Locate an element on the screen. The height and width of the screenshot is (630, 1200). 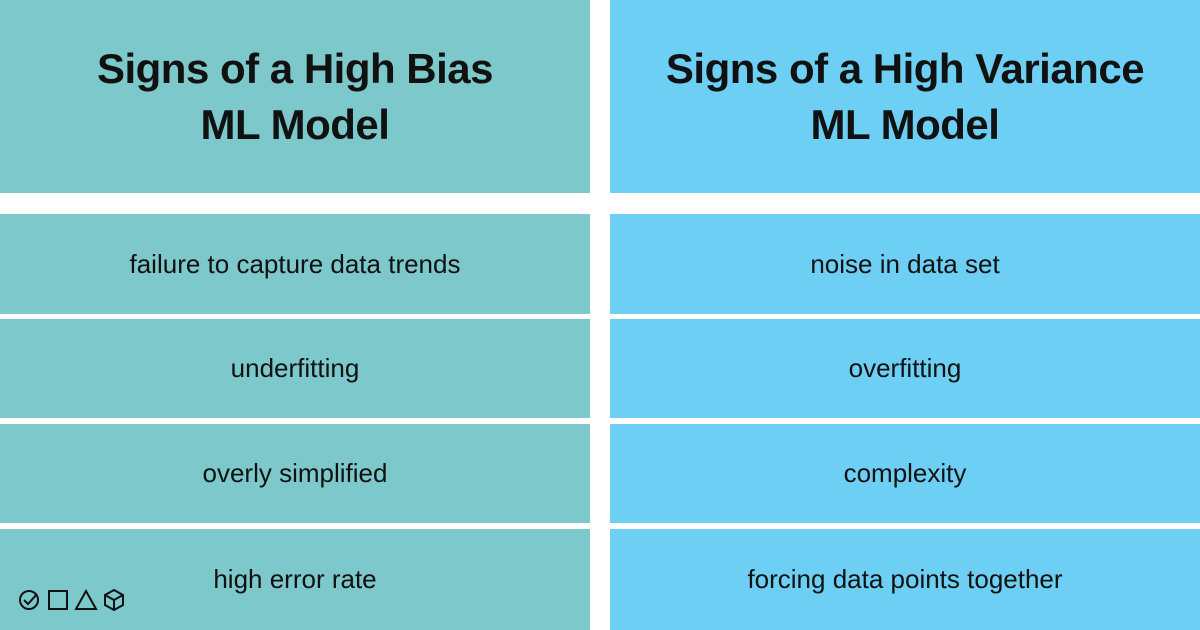
logo-icons is located at coordinates (71, 600).